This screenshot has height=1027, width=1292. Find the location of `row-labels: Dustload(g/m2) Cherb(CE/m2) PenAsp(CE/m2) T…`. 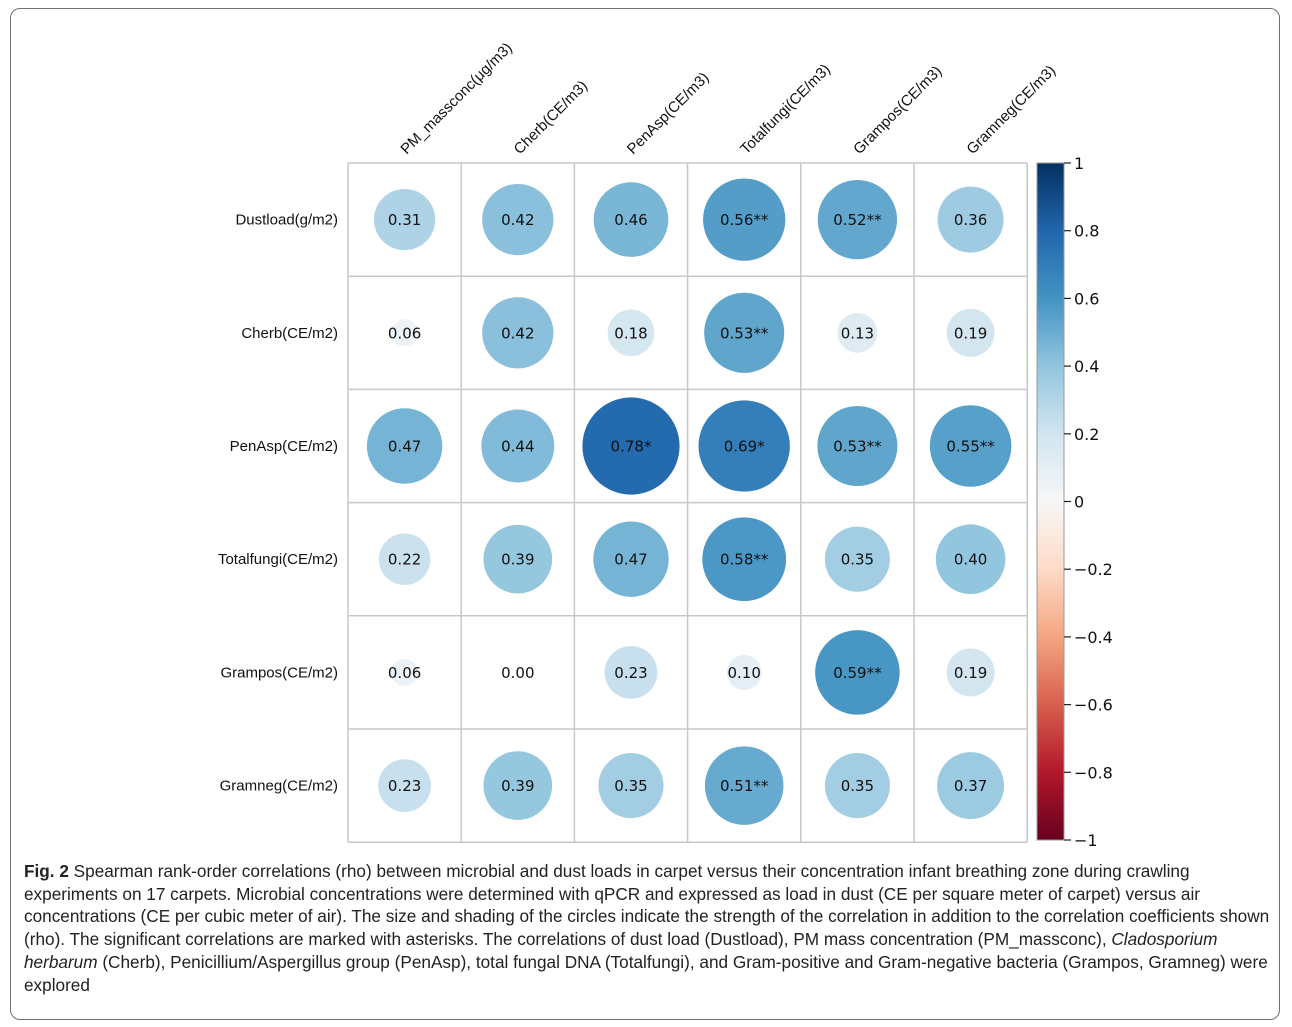

row-labels: Dustload(g/m2) Cherb(CE/m2) PenAsp(CE/m2) T… is located at coordinates (278, 503).